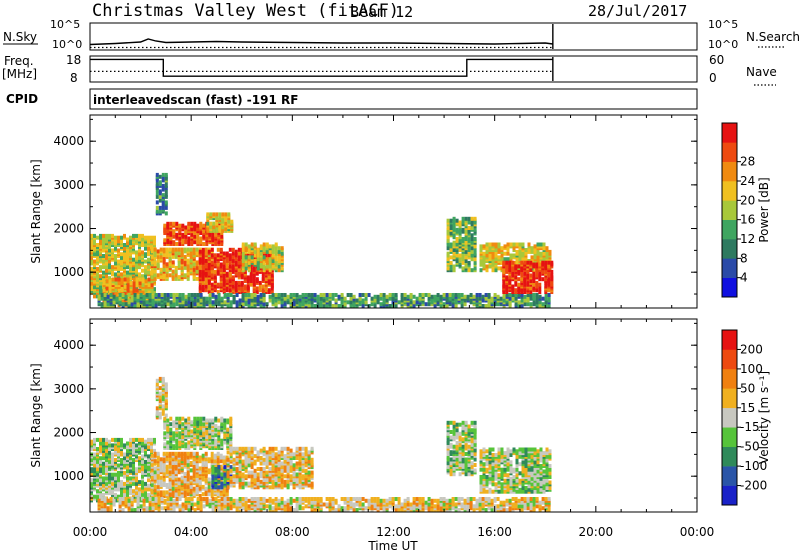 This screenshot has width=800, height=554. I want to click on y-tick-label: 4000, so click(68, 141).